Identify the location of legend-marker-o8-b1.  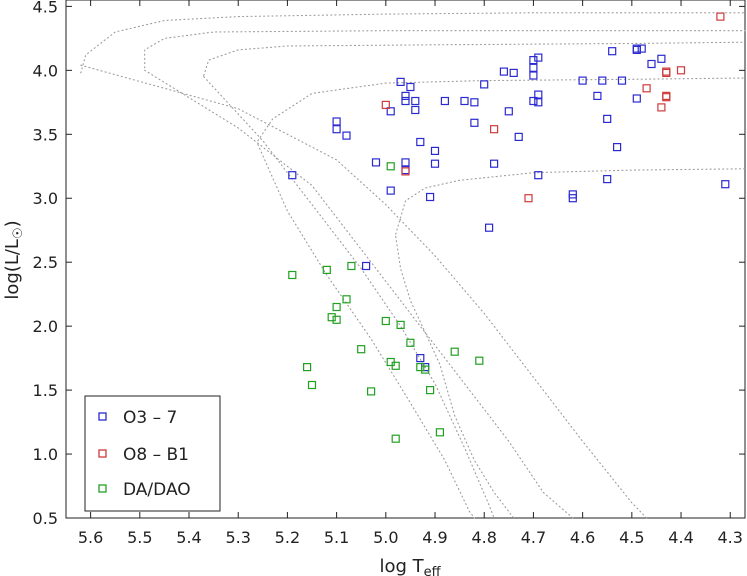
(102, 453).